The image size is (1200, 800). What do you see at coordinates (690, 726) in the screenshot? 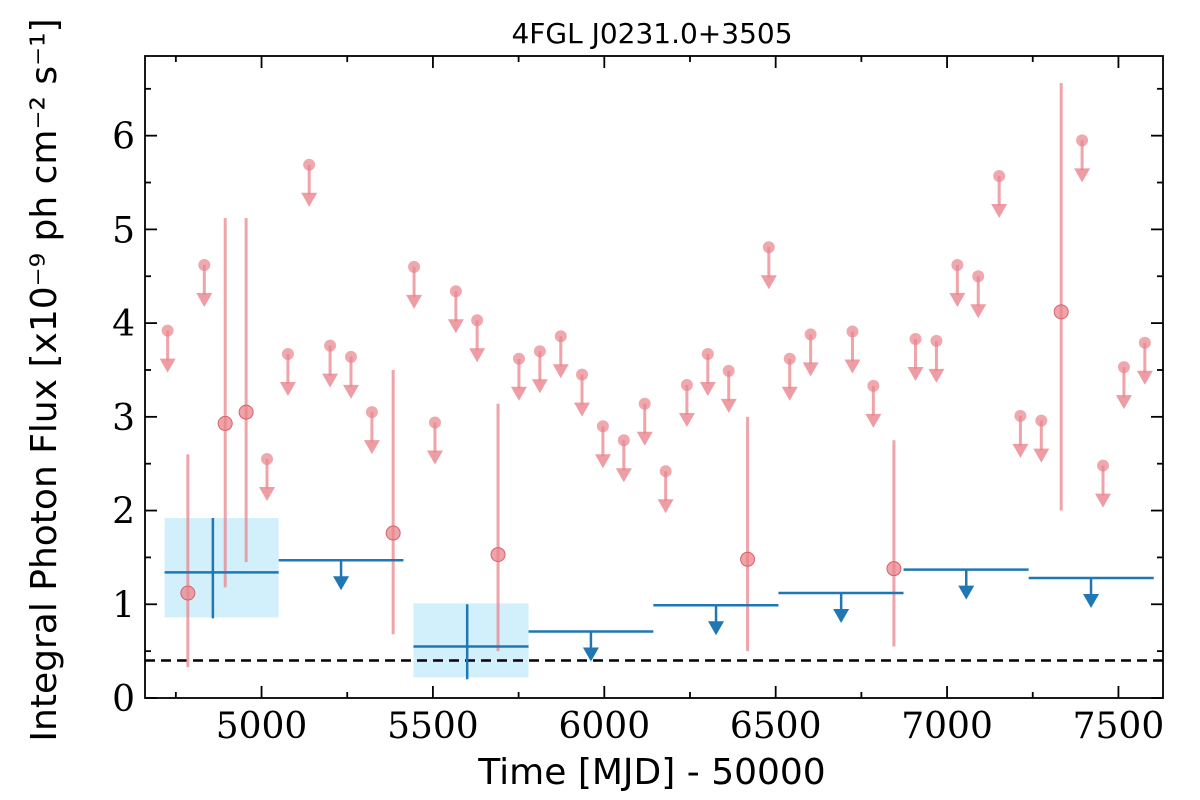
I see `x-tick-labels: 5000 5500 6000 6500 7000 7500` at bounding box center [690, 726].